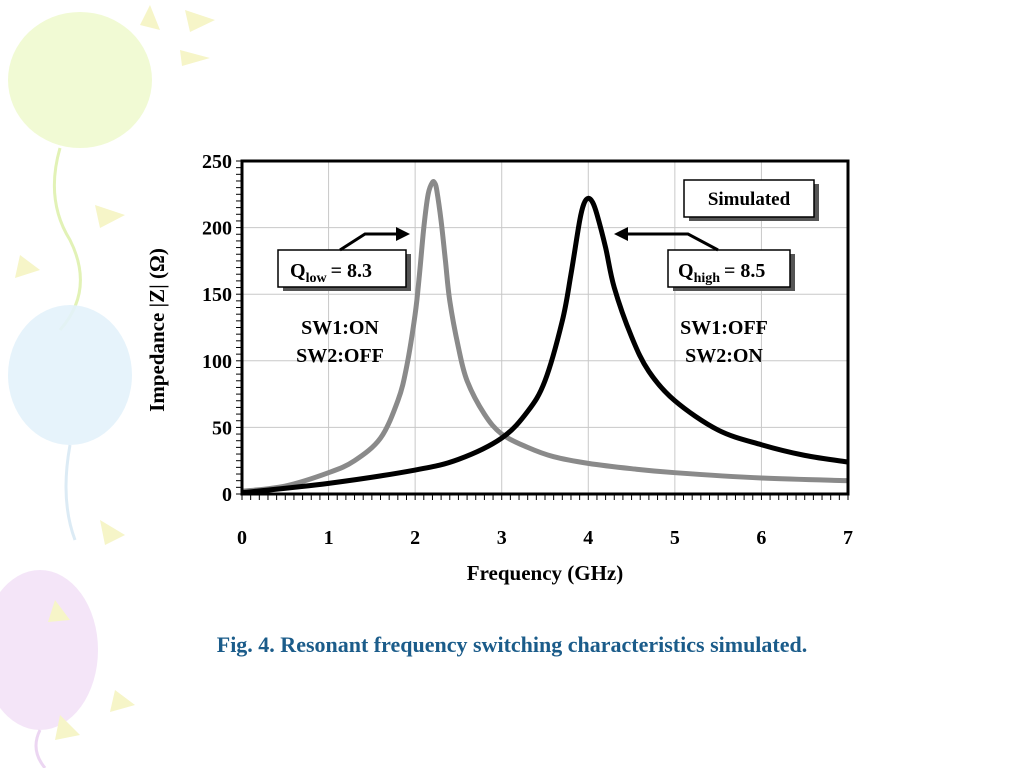 The height and width of the screenshot is (768, 1024). I want to click on x-tick-label: 3, so click(502, 538).